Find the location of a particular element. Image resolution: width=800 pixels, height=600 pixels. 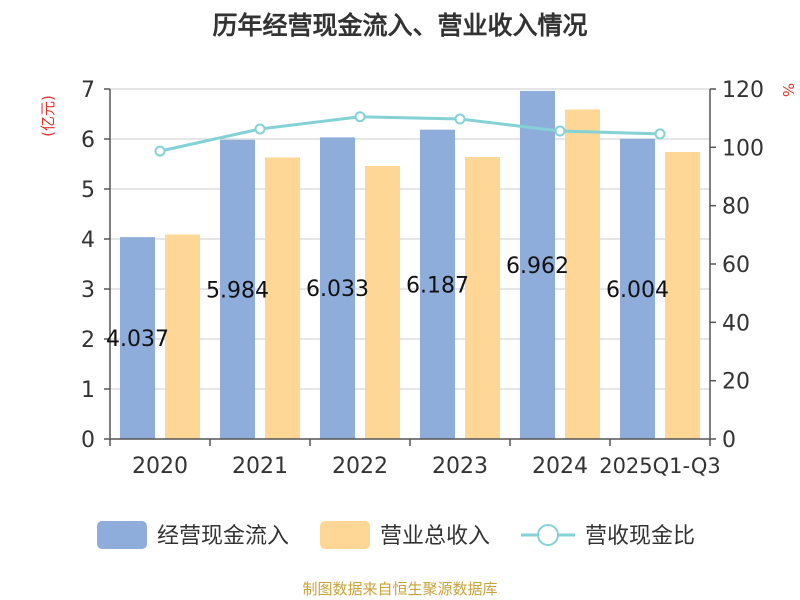

source-note: 制图数据来自恒生聚源数据库 is located at coordinates (399, 589).